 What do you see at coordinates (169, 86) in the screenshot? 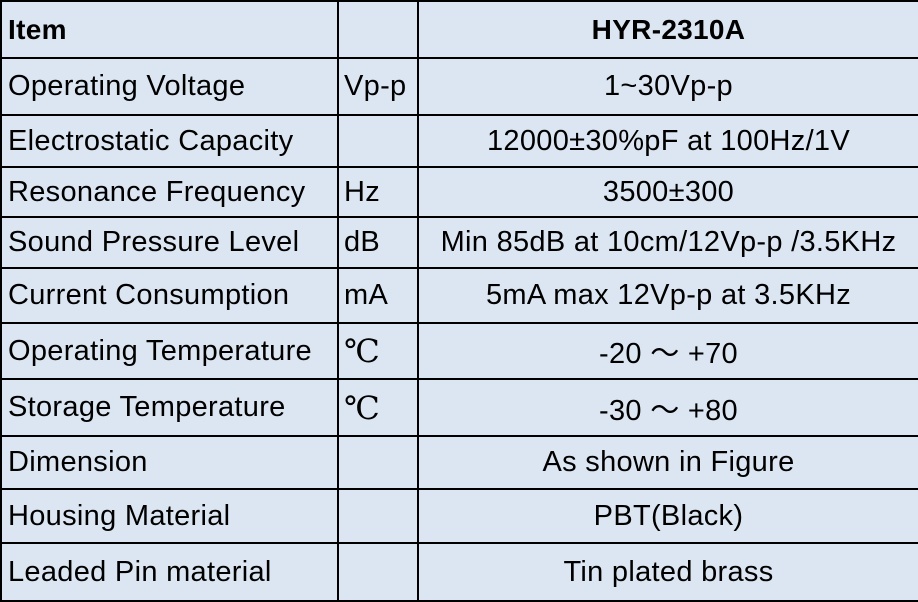
I see `item-cell: Operating Voltage` at bounding box center [169, 86].